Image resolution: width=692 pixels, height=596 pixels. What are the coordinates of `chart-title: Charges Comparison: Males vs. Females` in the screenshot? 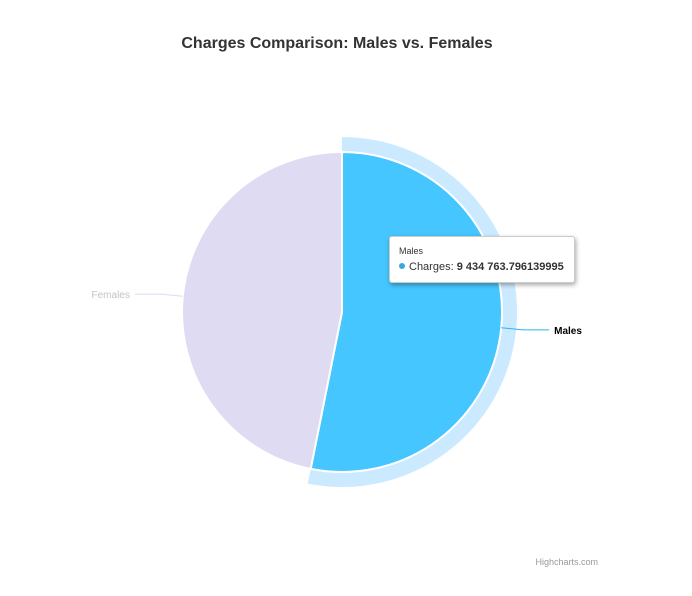 It's located at (336, 43).